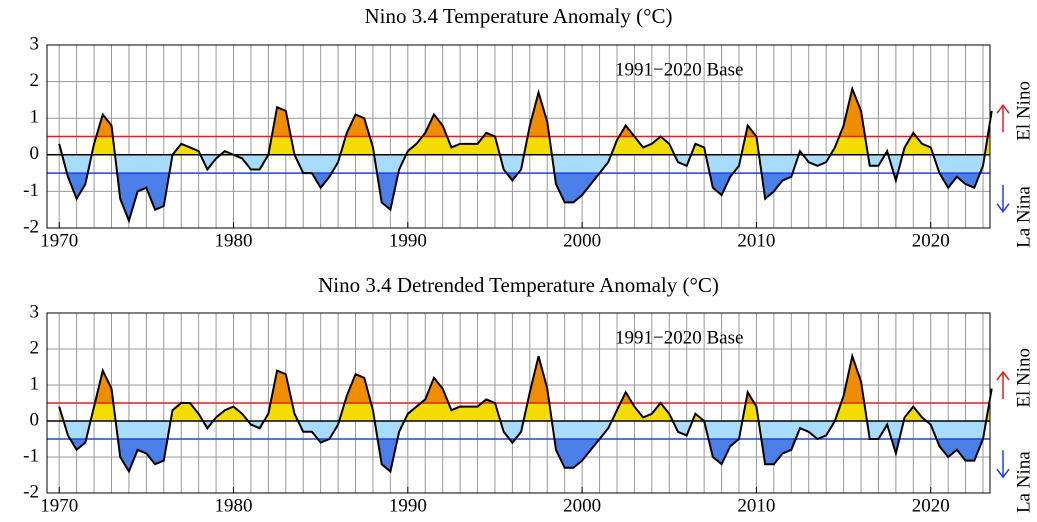 This screenshot has width=1037, height=522. I want to click on fill-cool, so click(524, 430).